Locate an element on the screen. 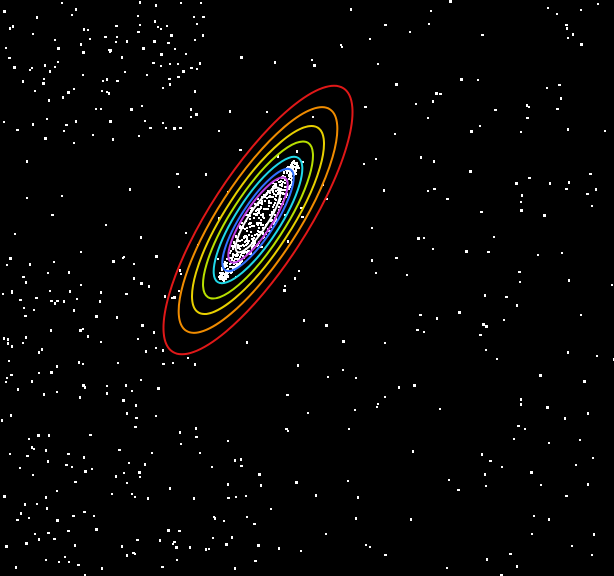 The image size is (614, 576). isophote-ellipse is located at coordinates (258, 220).